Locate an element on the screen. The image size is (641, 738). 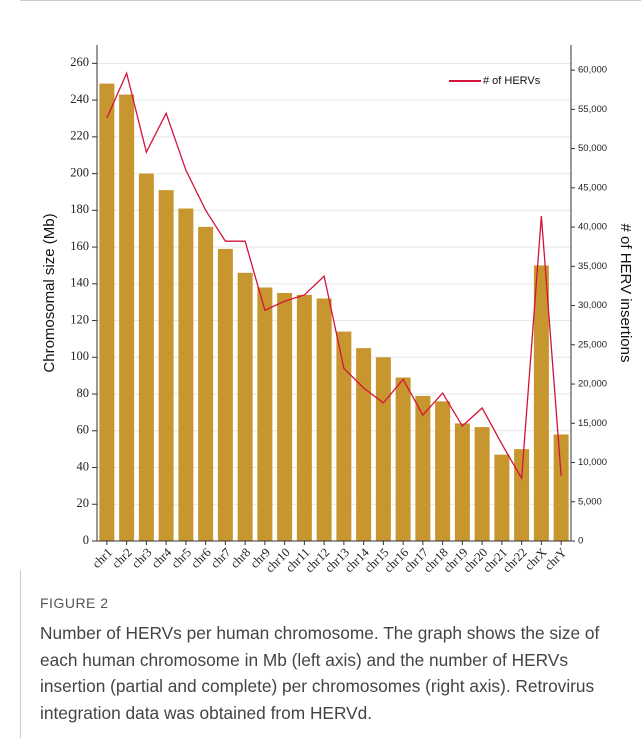
y-tick-label: 0 is located at coordinates (86, 540).